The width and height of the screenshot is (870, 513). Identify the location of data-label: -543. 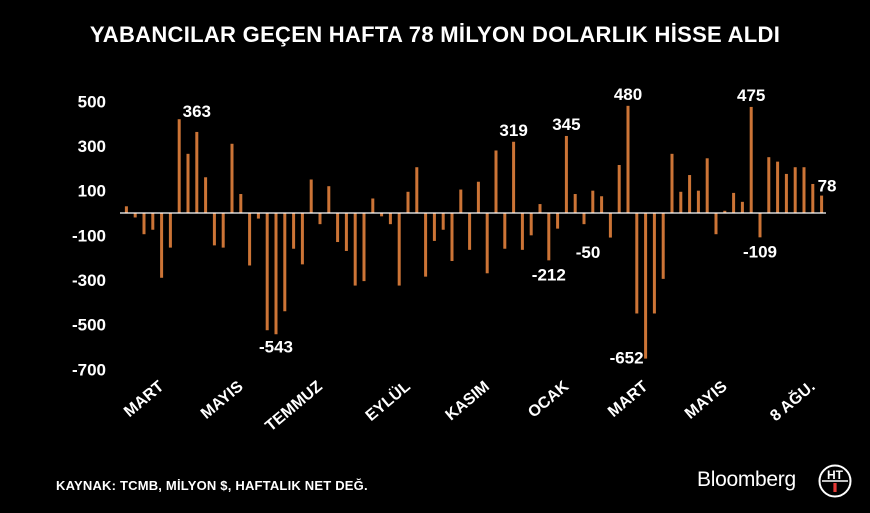
(276, 346).